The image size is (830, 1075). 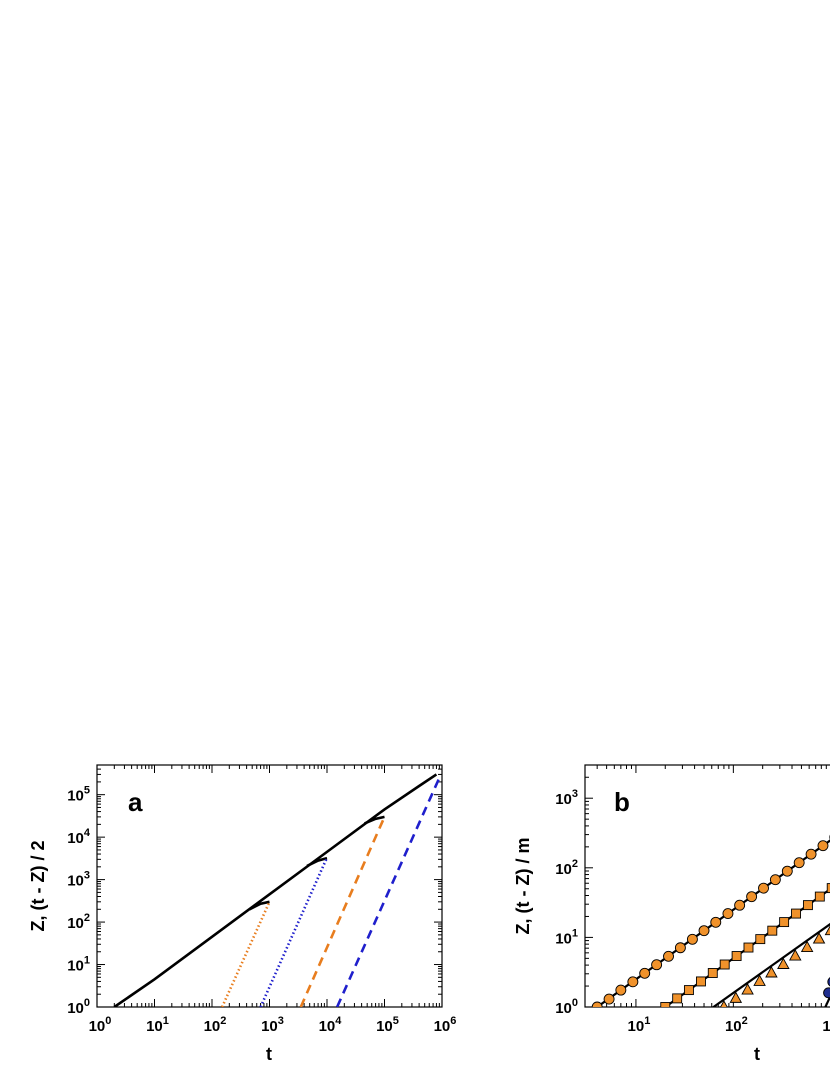 I want to click on x-axis-label-b: t, so click(x=757, y=1054).